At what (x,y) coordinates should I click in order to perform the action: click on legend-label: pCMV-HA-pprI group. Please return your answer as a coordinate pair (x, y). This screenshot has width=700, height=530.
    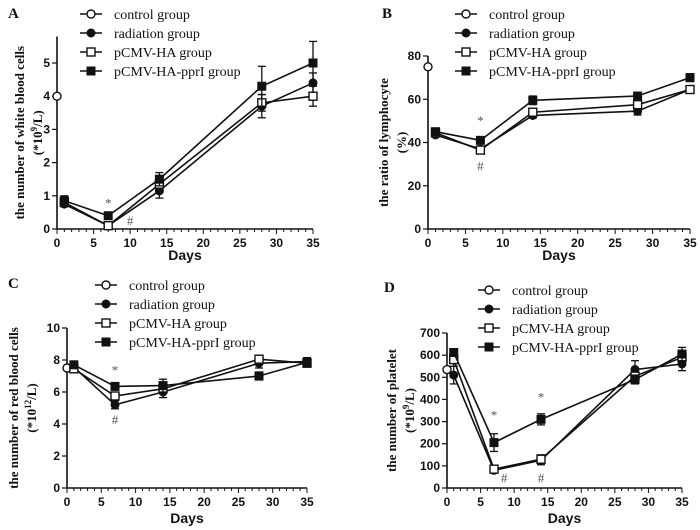
    Looking at the image, I should click on (575, 348).